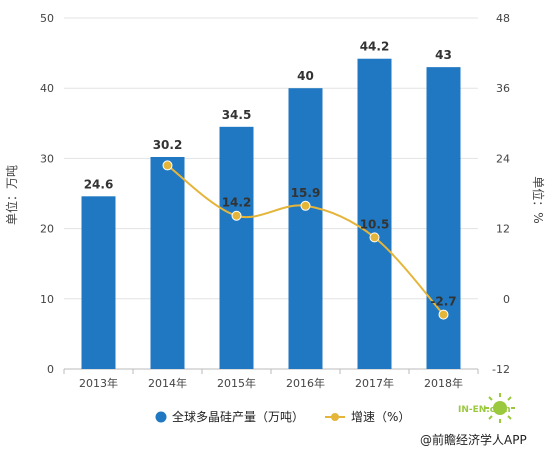  What do you see at coordinates (503, 229) in the screenshot?
I see `right-tick-label: 12` at bounding box center [503, 229].